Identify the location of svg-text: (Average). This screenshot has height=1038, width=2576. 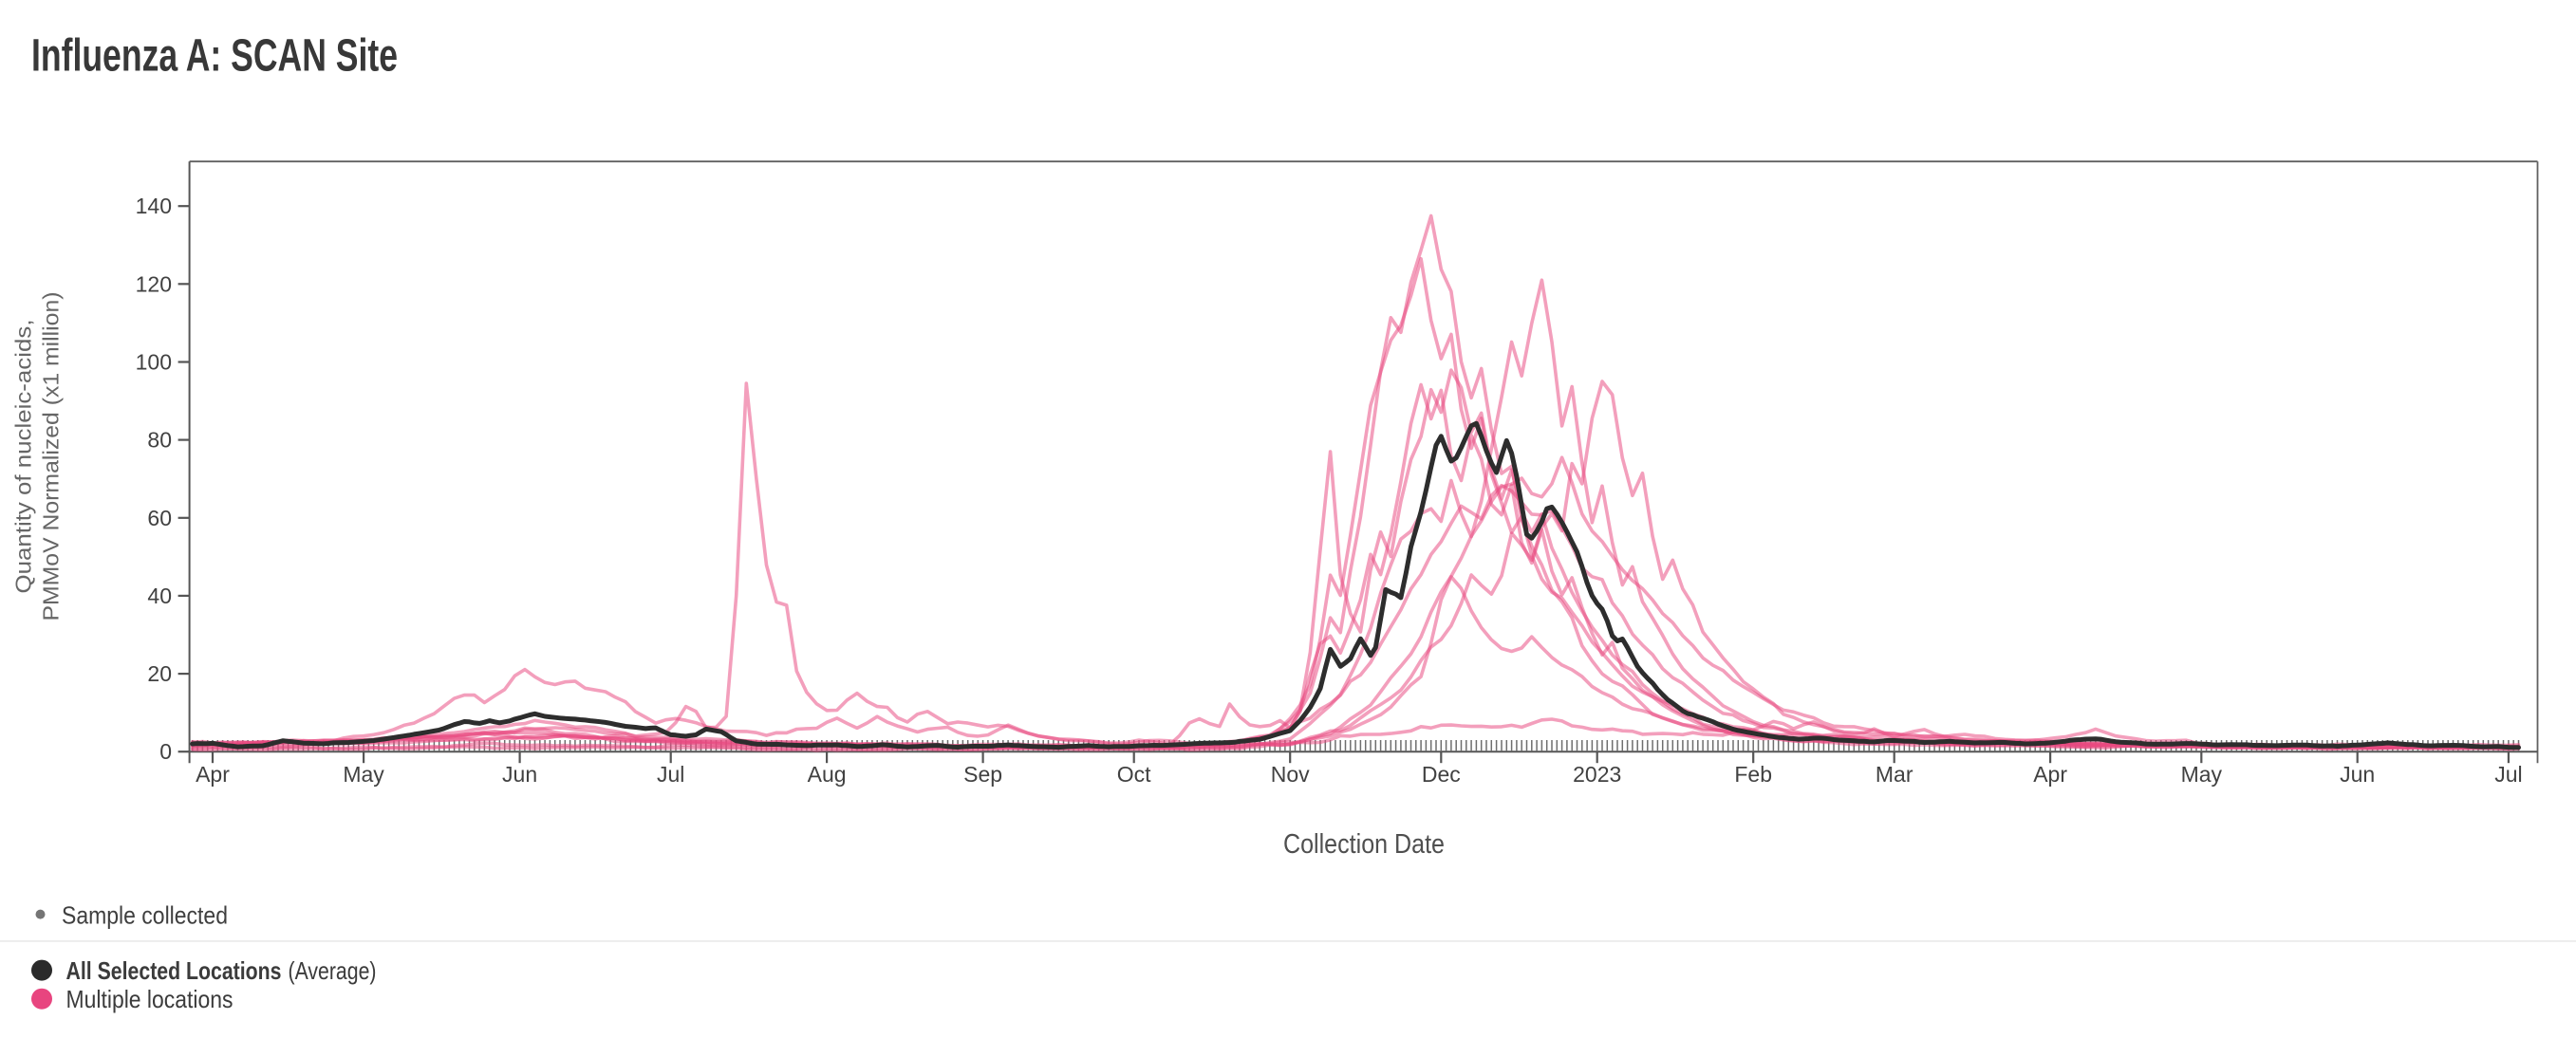
(333, 970).